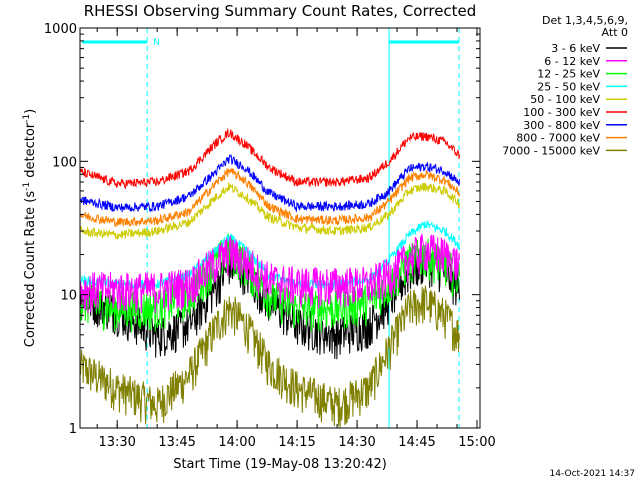  Describe the element at coordinates (27, 118) in the screenshot. I see `y-axis-label-sup2: -1` at that location.